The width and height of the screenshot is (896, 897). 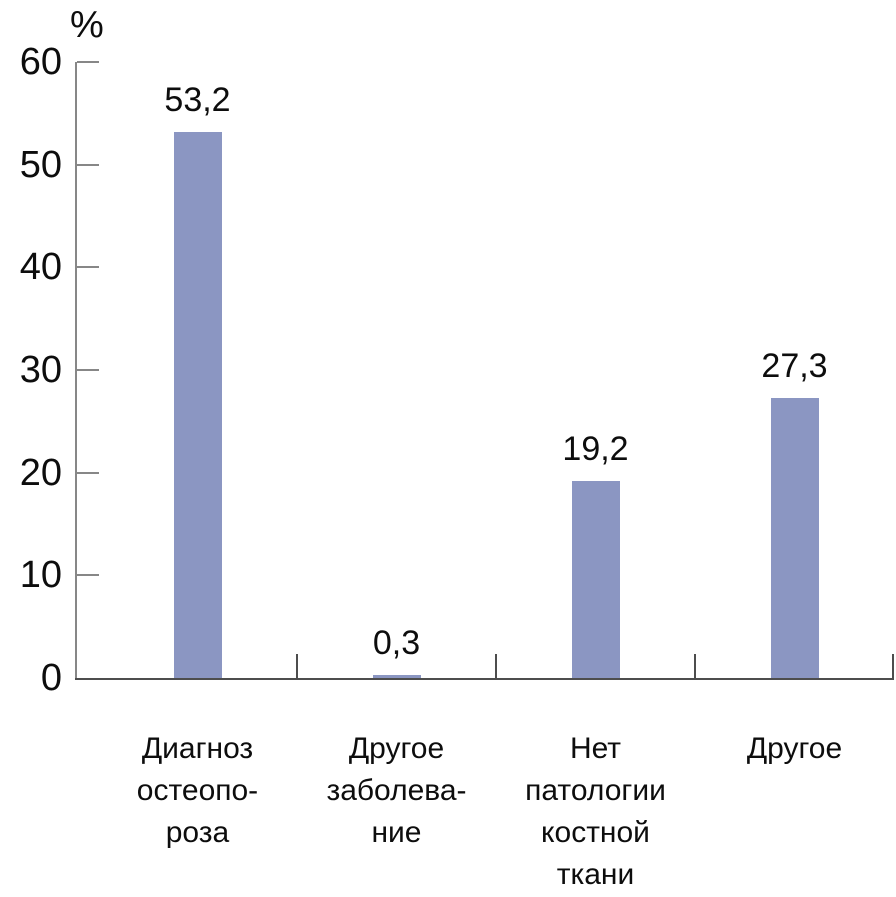 What do you see at coordinates (396, 832) in the screenshot?
I see `category-label-line: ние` at bounding box center [396, 832].